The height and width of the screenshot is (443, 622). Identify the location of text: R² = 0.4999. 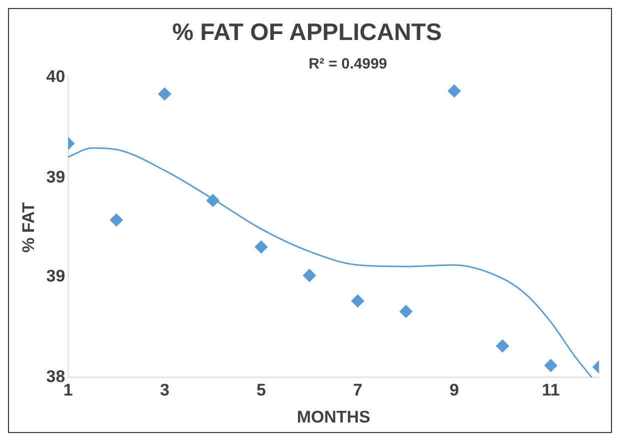
(348, 64).